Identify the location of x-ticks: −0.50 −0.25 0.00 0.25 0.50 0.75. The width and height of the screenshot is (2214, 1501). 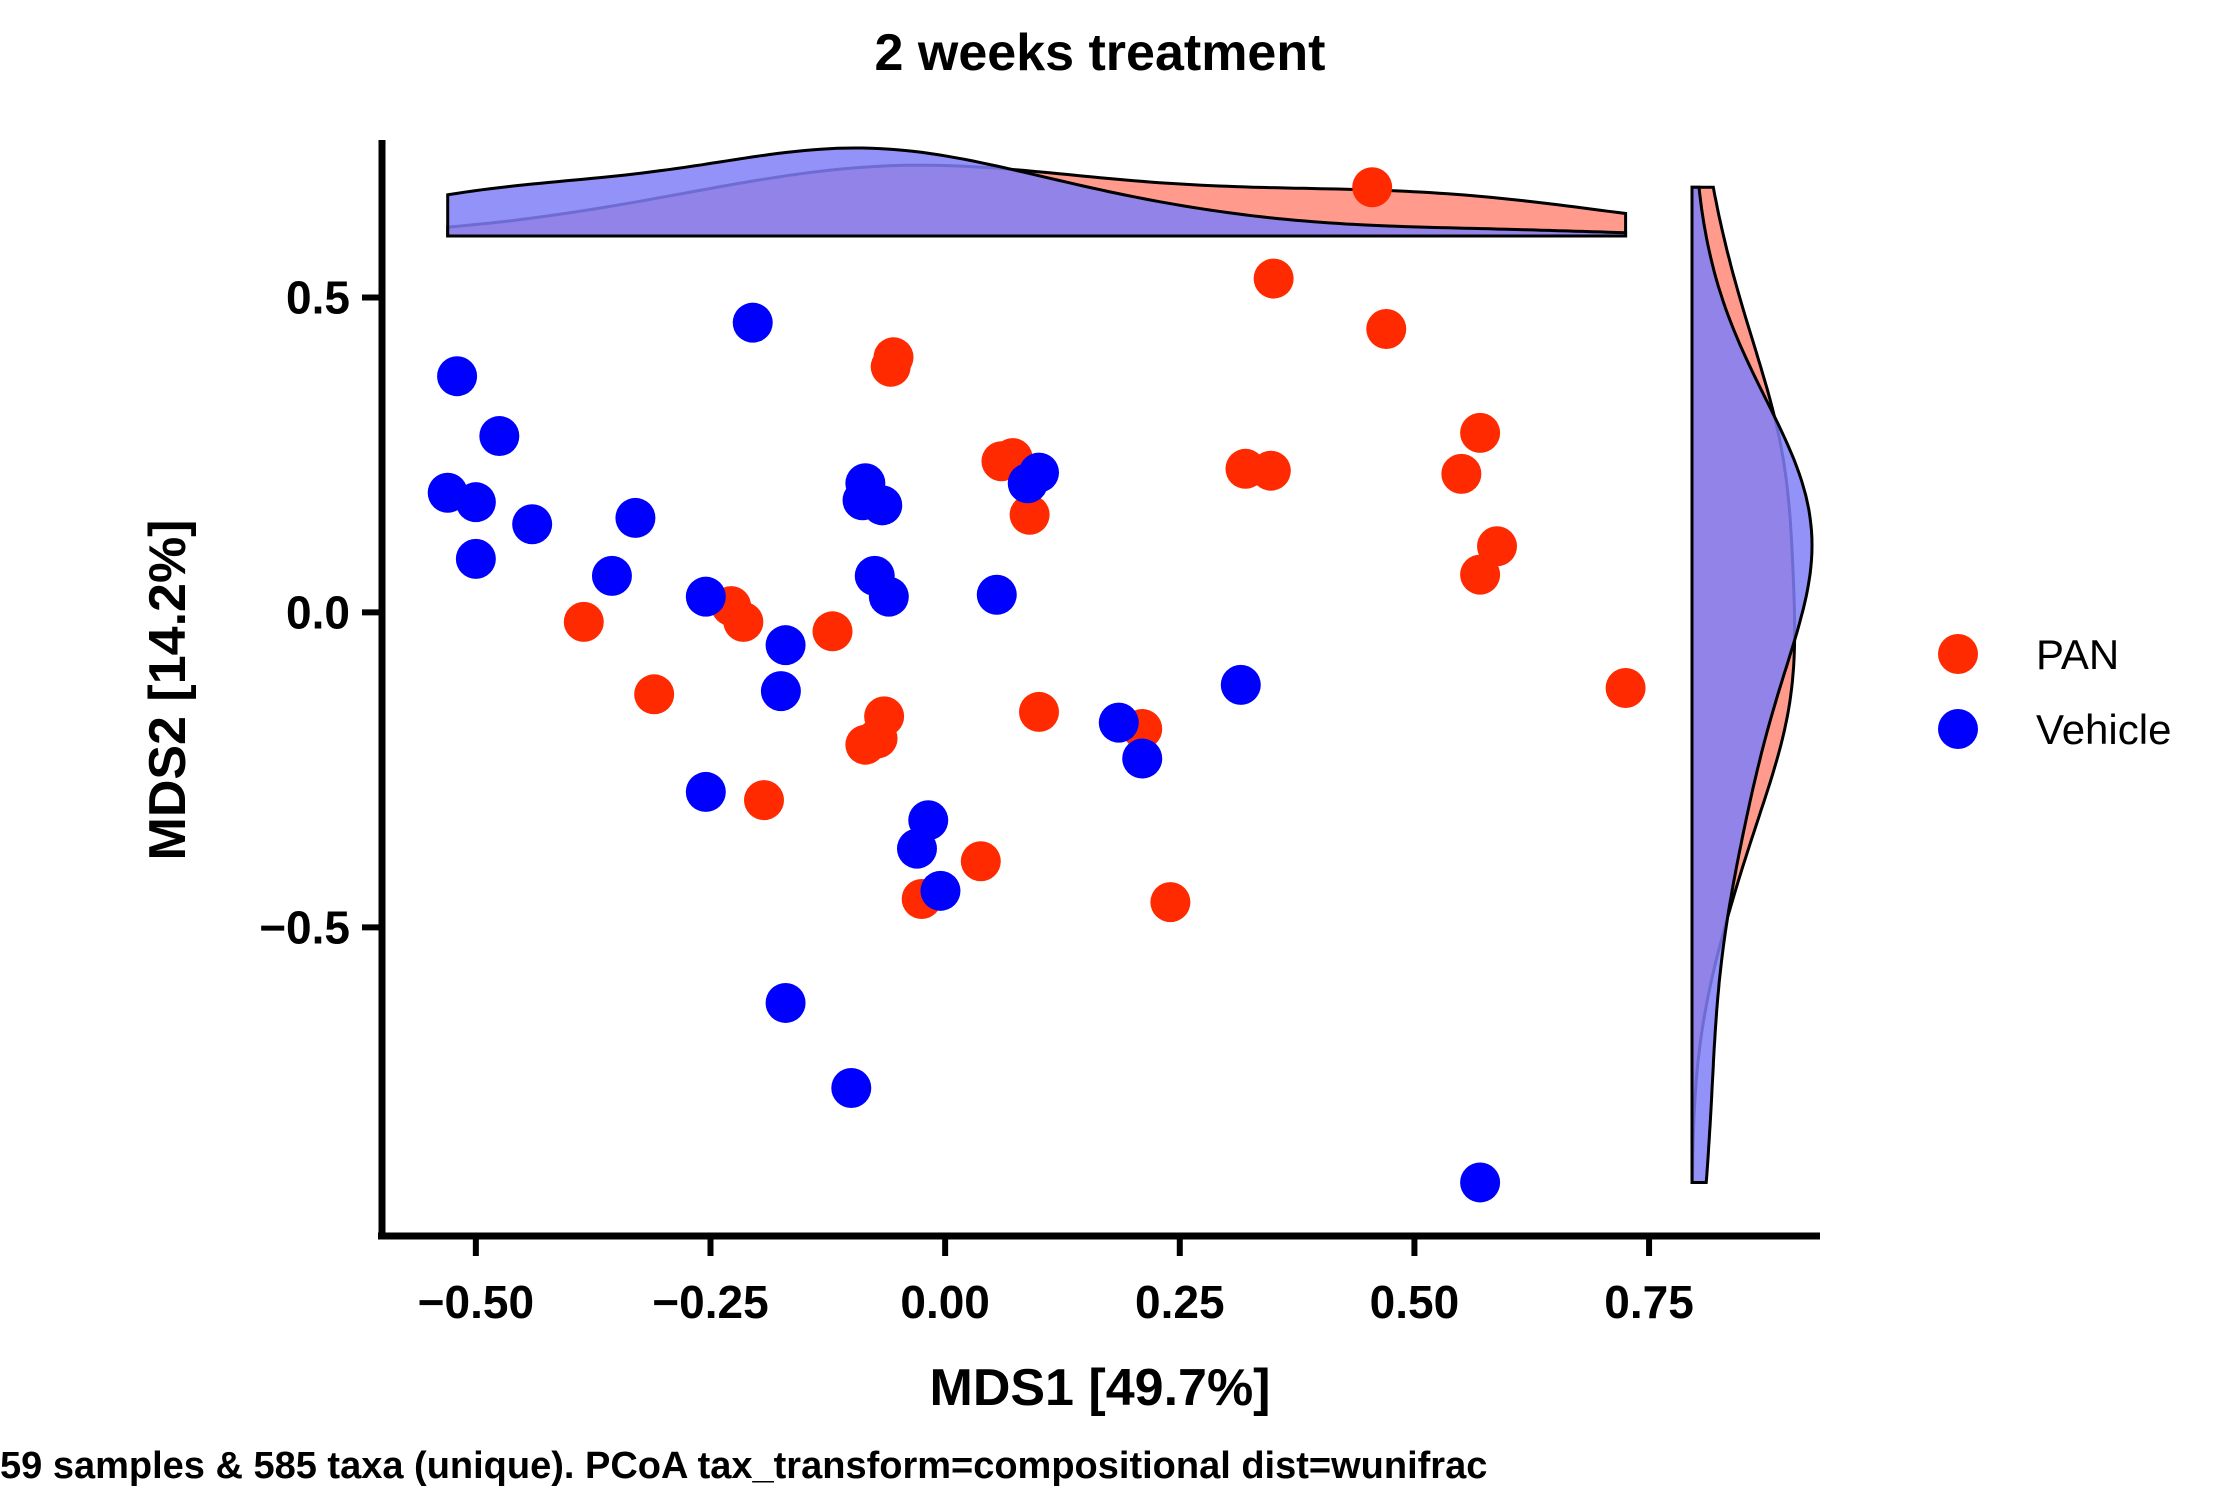
(1056, 1282).